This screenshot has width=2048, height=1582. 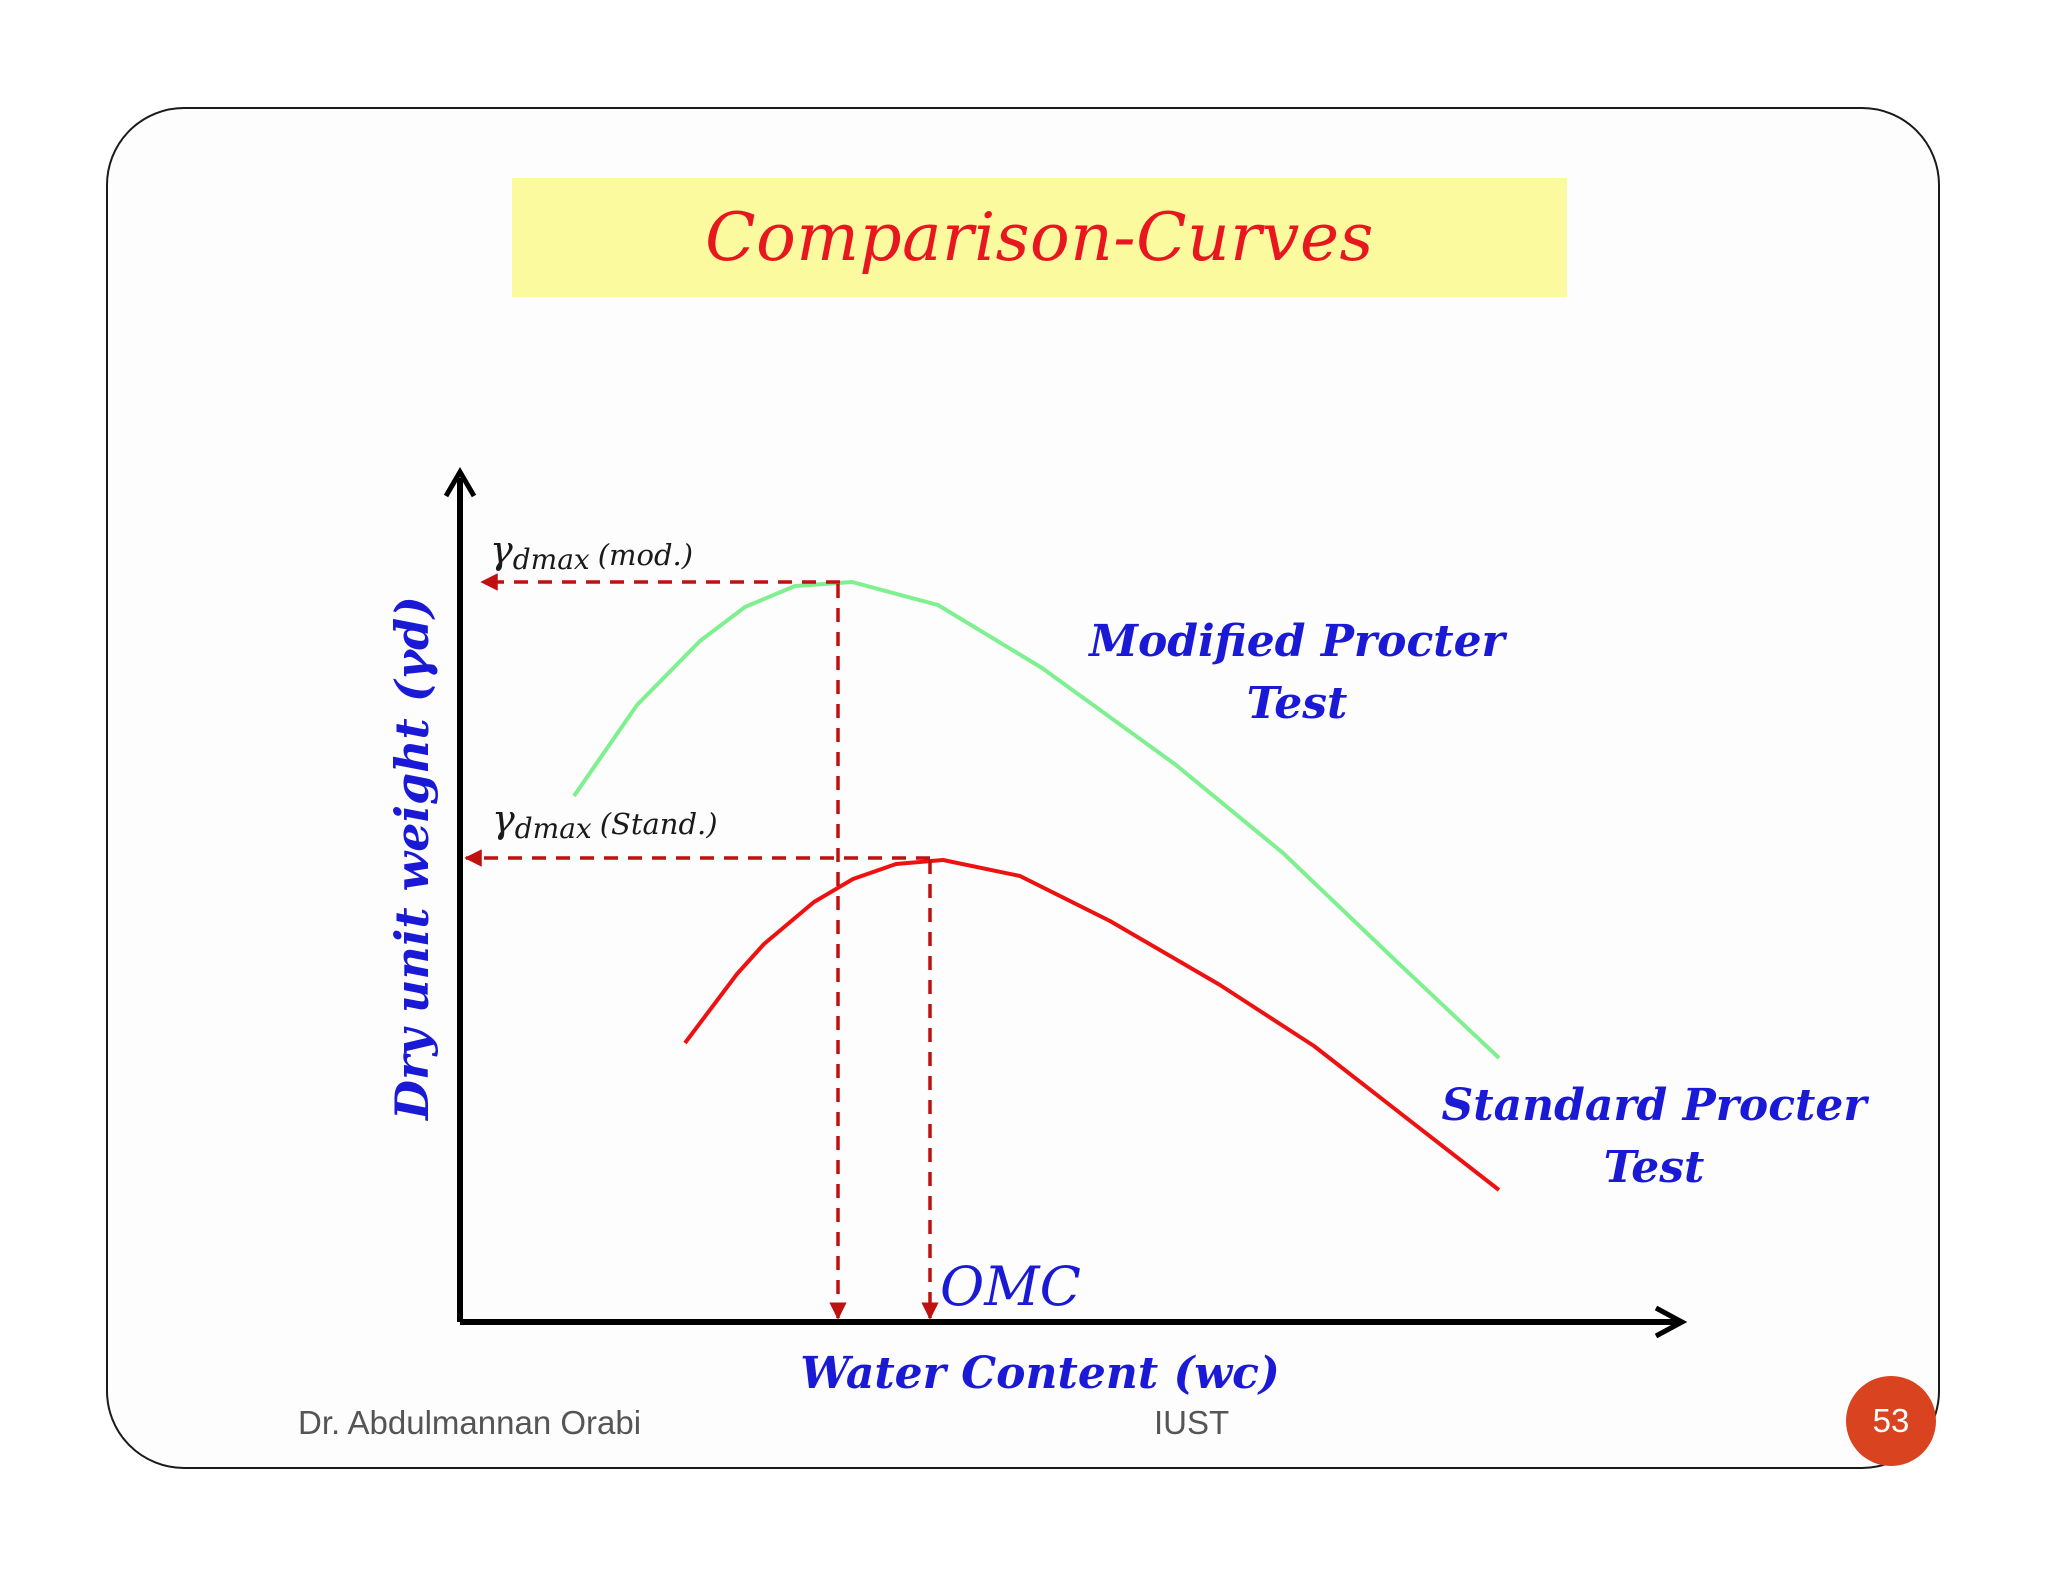 I want to click on y-axis-label: Dry unit weight (γd), so click(x=412, y=859).